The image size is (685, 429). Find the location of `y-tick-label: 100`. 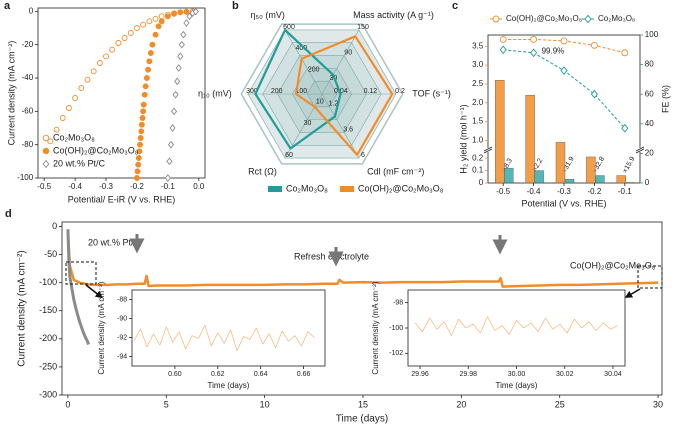

y-tick-label: 100 is located at coordinates (652, 34).